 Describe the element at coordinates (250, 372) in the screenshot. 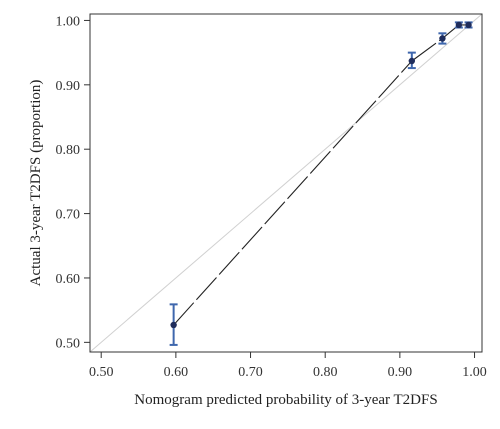

I see `x-tick-label: 0.70` at that location.